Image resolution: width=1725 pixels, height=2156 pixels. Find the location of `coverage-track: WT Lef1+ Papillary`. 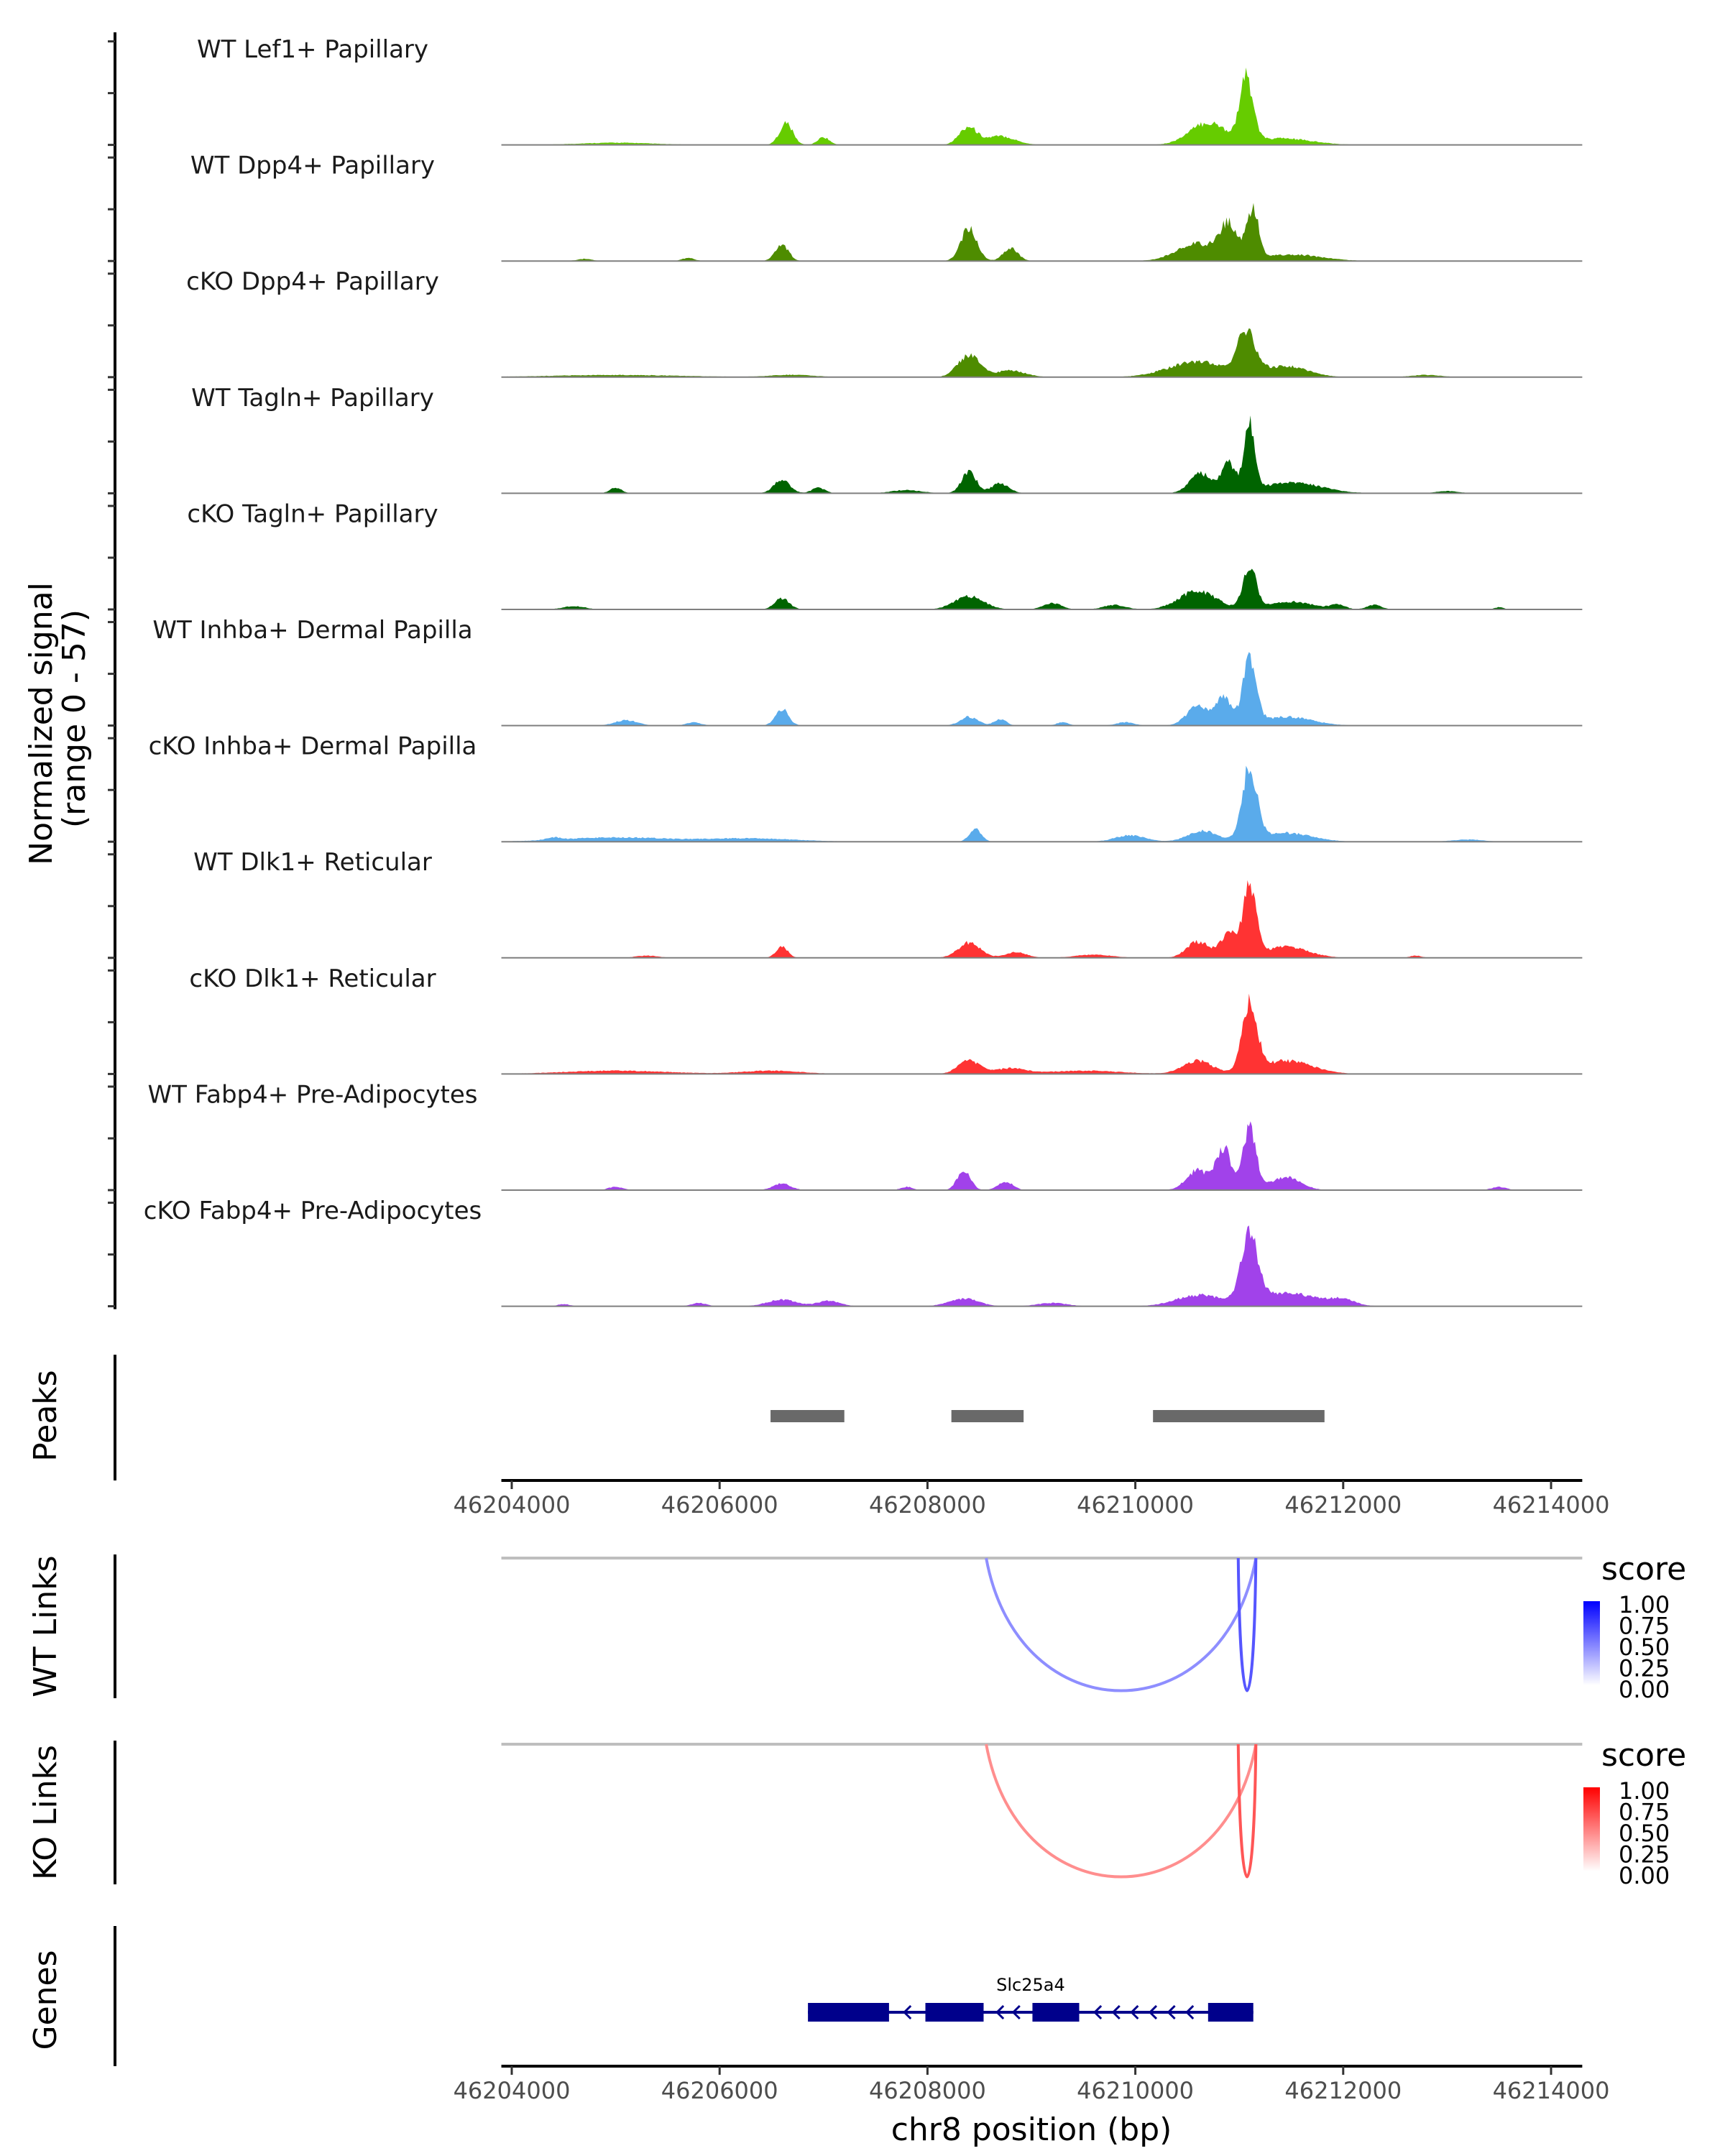

coverage-track: WT Lef1+ Papillary is located at coordinates (845, 91).